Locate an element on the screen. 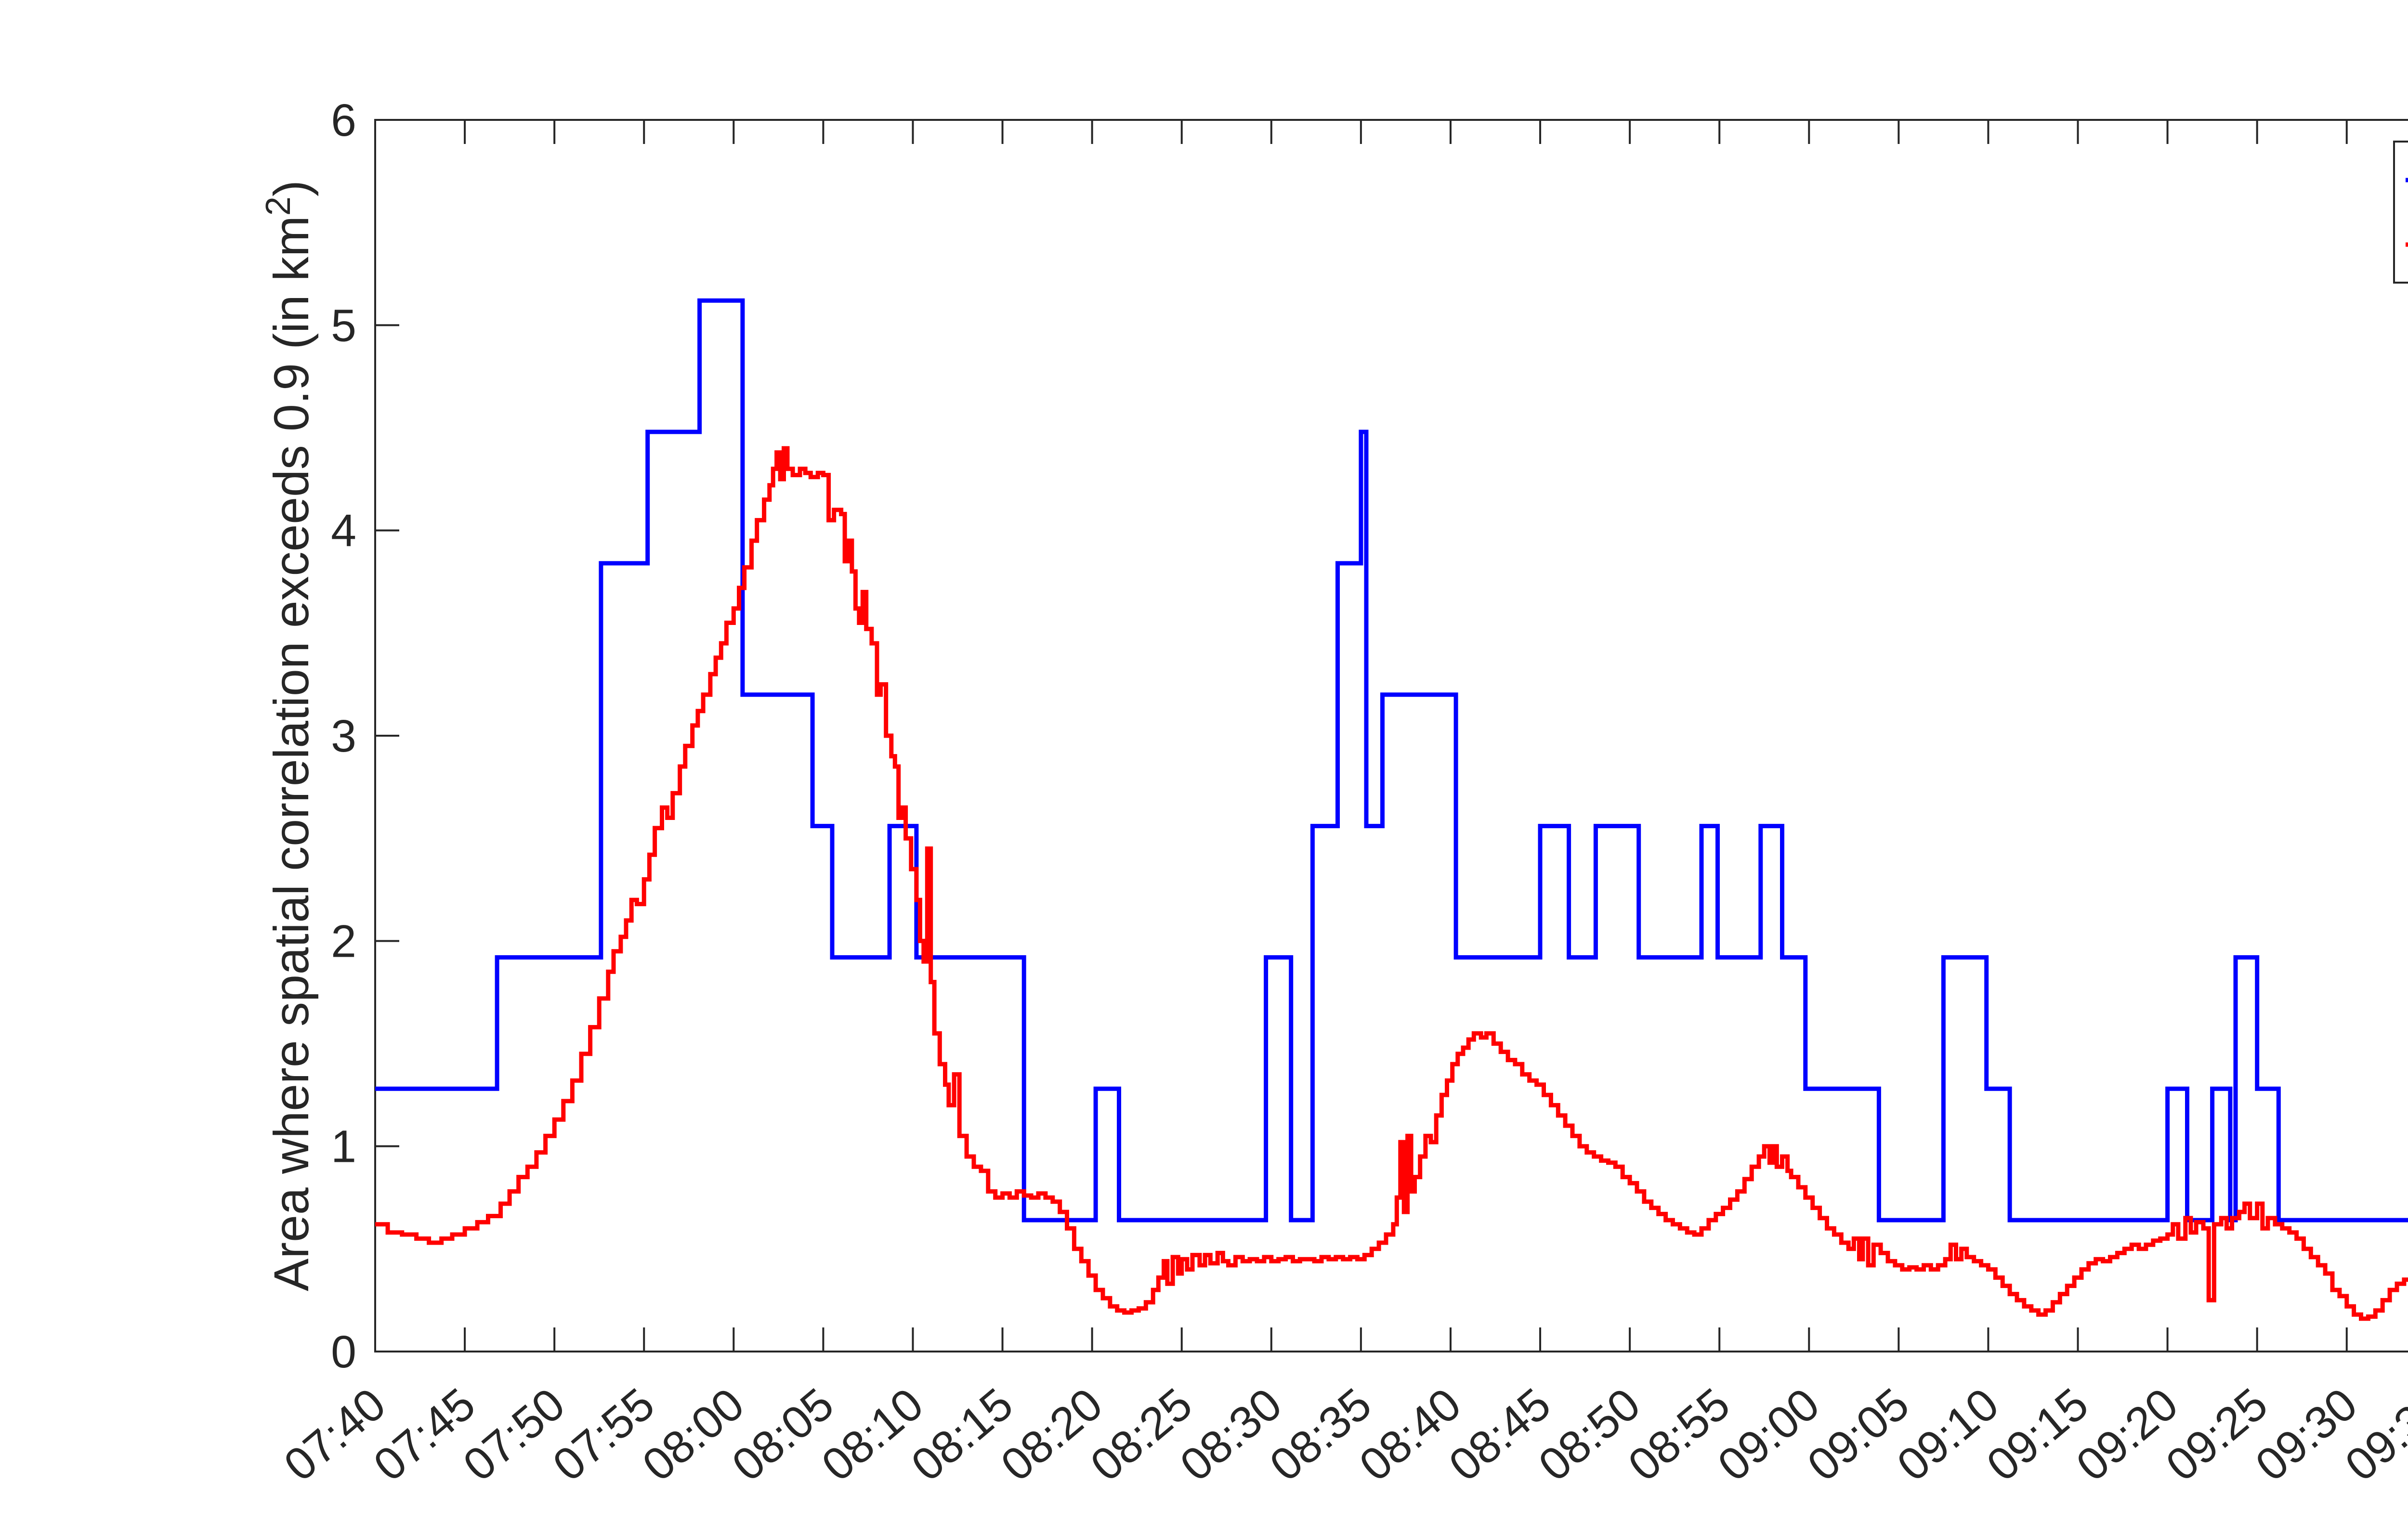 Image resolution: width=2408 pixels, height=1521 pixels. legend-box is located at coordinates (2400, 212).